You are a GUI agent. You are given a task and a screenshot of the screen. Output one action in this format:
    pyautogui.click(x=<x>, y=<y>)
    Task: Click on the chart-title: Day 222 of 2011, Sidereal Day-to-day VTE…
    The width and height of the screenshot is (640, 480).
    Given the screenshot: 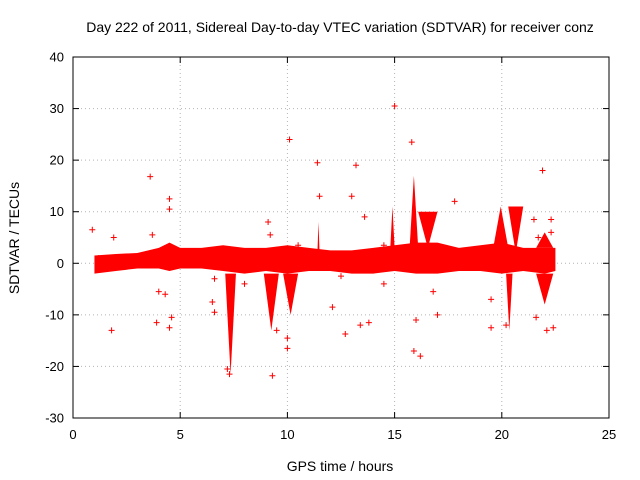 What is the action you would take?
    pyautogui.click(x=340, y=27)
    